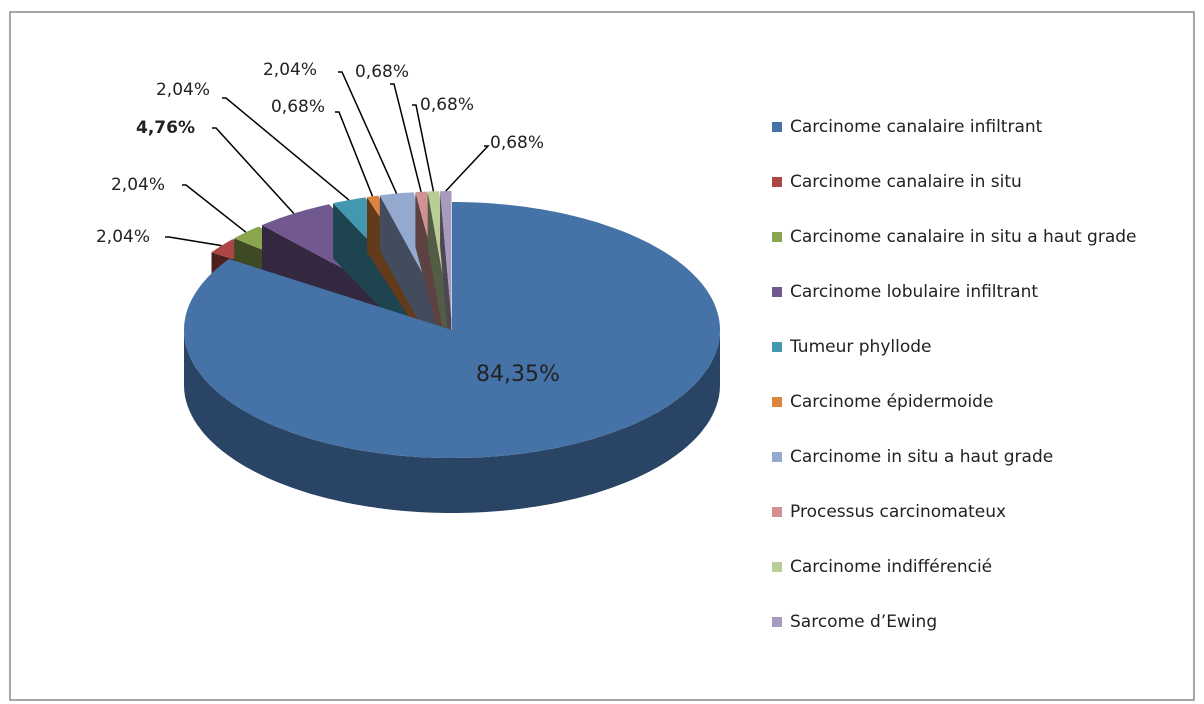 This screenshot has width=1204, height=704. I want to click on legend-label: Carcinome épidermoide, so click(891, 402).